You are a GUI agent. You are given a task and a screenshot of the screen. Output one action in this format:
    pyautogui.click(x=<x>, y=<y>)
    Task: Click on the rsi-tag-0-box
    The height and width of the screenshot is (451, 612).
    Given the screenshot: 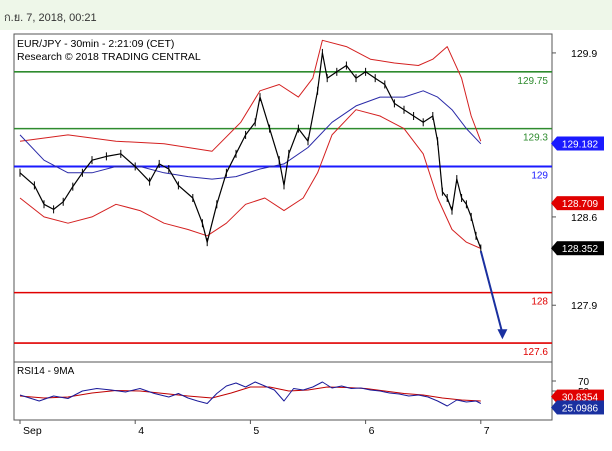 What is the action you would take?
    pyautogui.click(x=580, y=396)
    